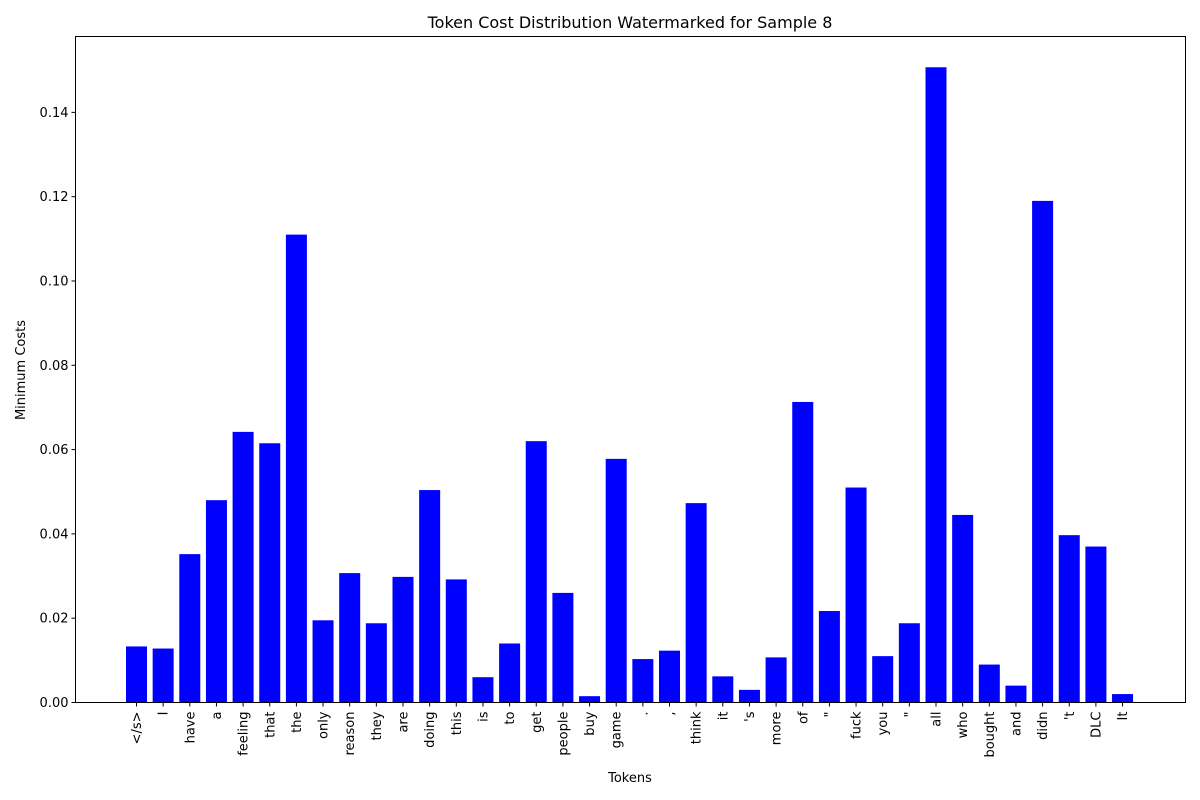 Image resolution: width=1200 pixels, height=800 pixels. Describe the element at coordinates (54, 619) in the screenshot. I see `y-tick-label: 0.02` at that location.